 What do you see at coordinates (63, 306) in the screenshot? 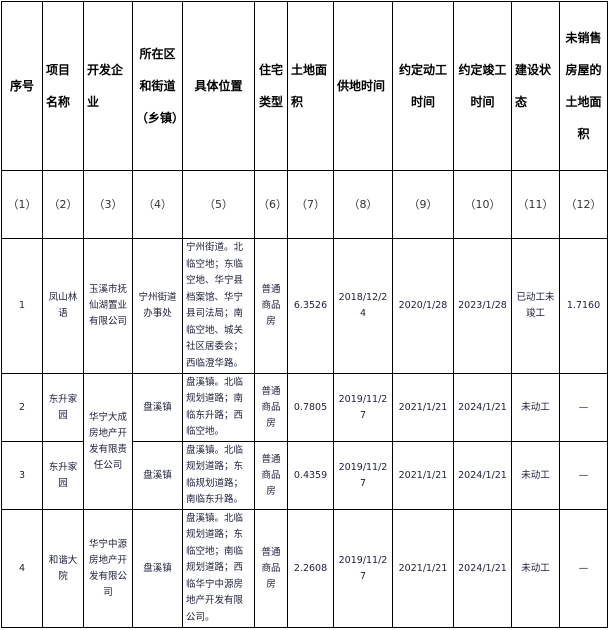
I see `cell-project: 凤山林语` at bounding box center [63, 306].